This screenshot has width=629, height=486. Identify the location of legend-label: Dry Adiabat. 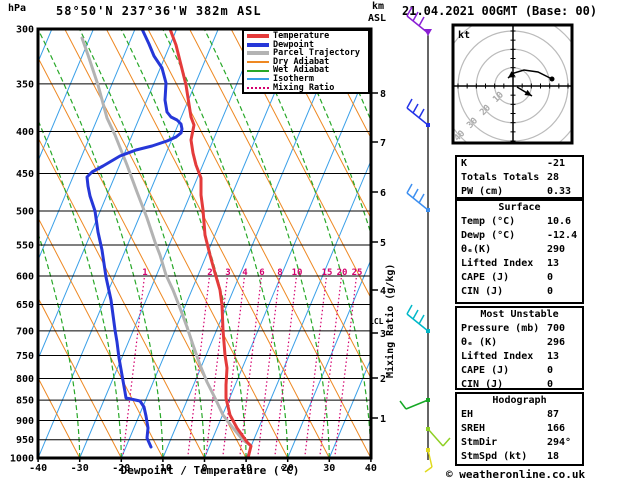
(301, 61).